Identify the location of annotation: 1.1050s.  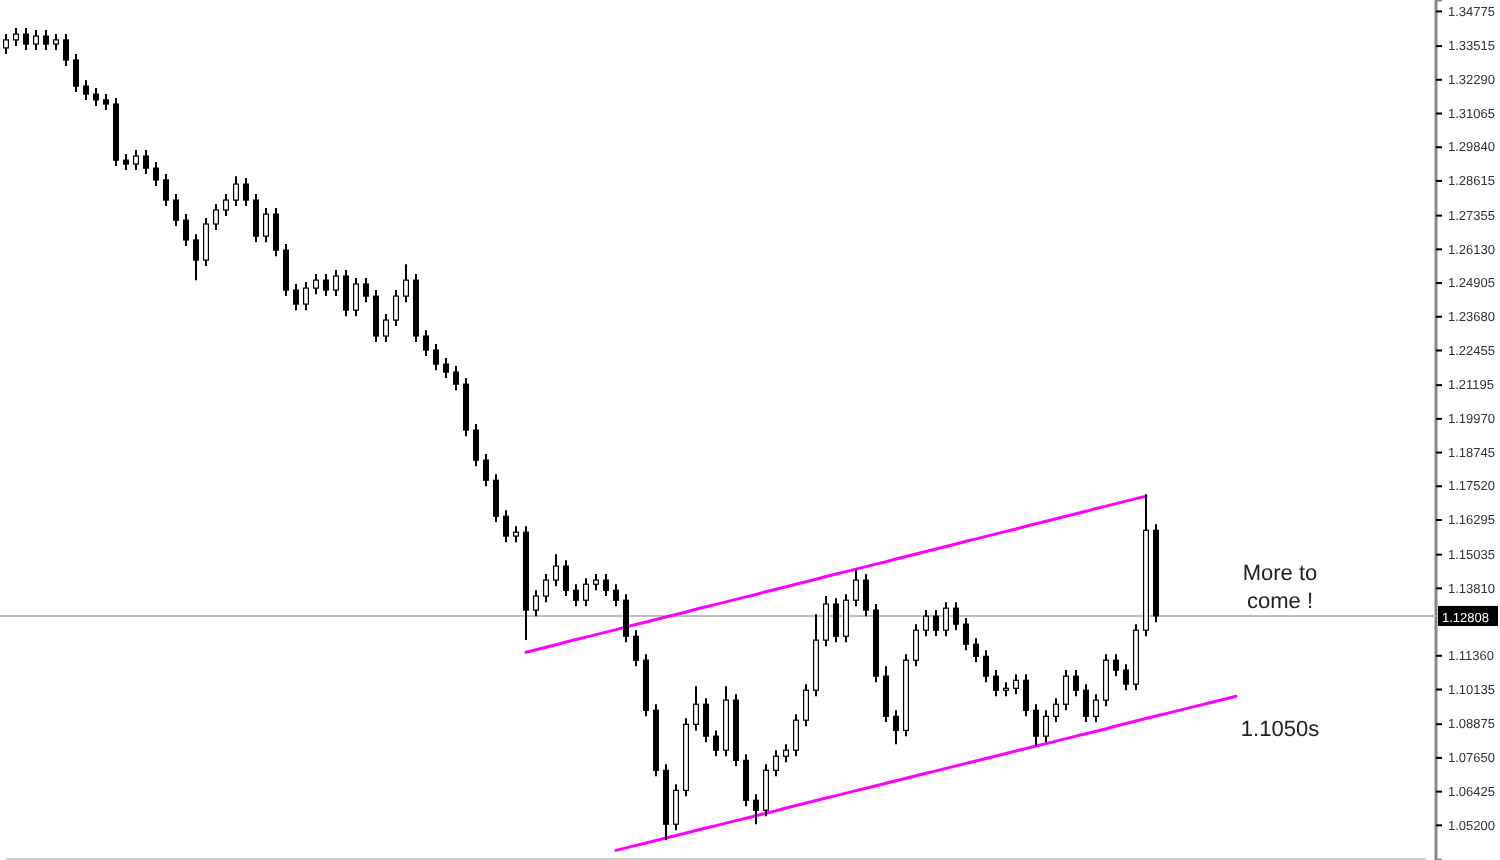
(1280, 730).